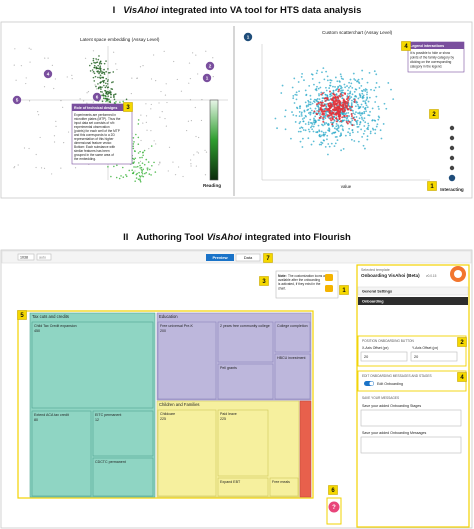  I want to click on field-heading: EDIT ONBOARDING MESSAGES AND STAGES, so click(397, 376).